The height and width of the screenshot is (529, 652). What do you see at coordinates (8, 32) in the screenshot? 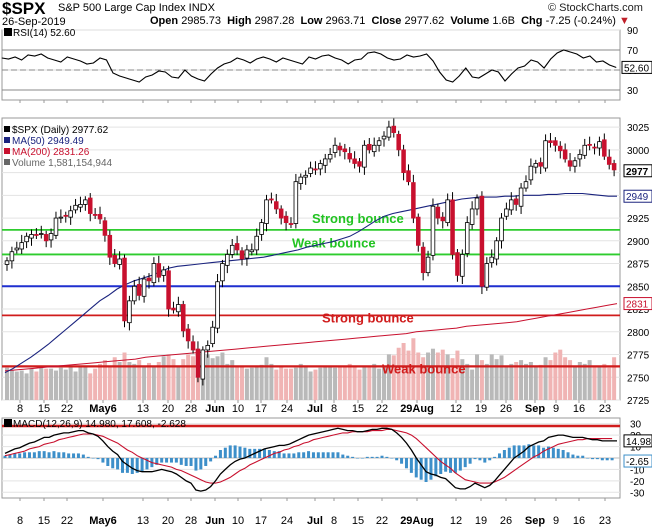
I see `rsi-legend-swatch` at bounding box center [8, 32].